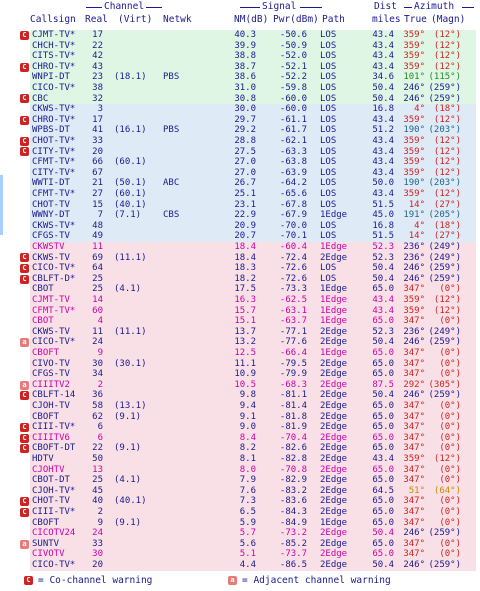 The image size is (480, 591). I want to click on cell-call: CITY-TV*, so click(54, 151).